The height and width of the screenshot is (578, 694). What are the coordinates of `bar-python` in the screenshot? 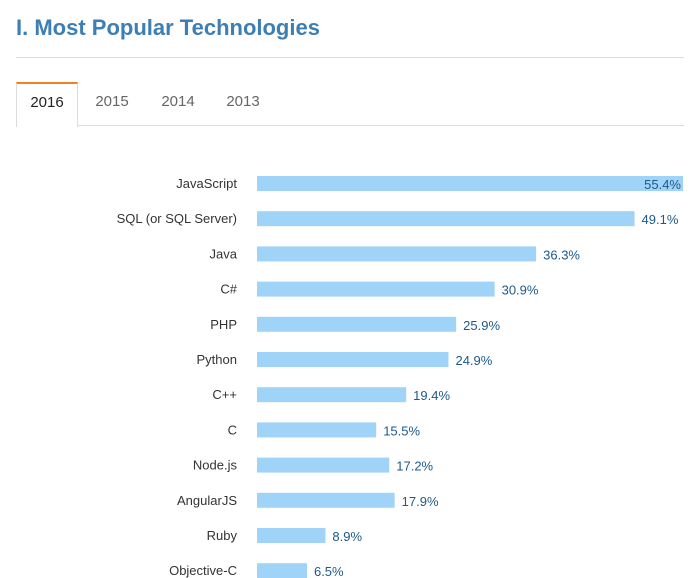 It's located at (353, 359).